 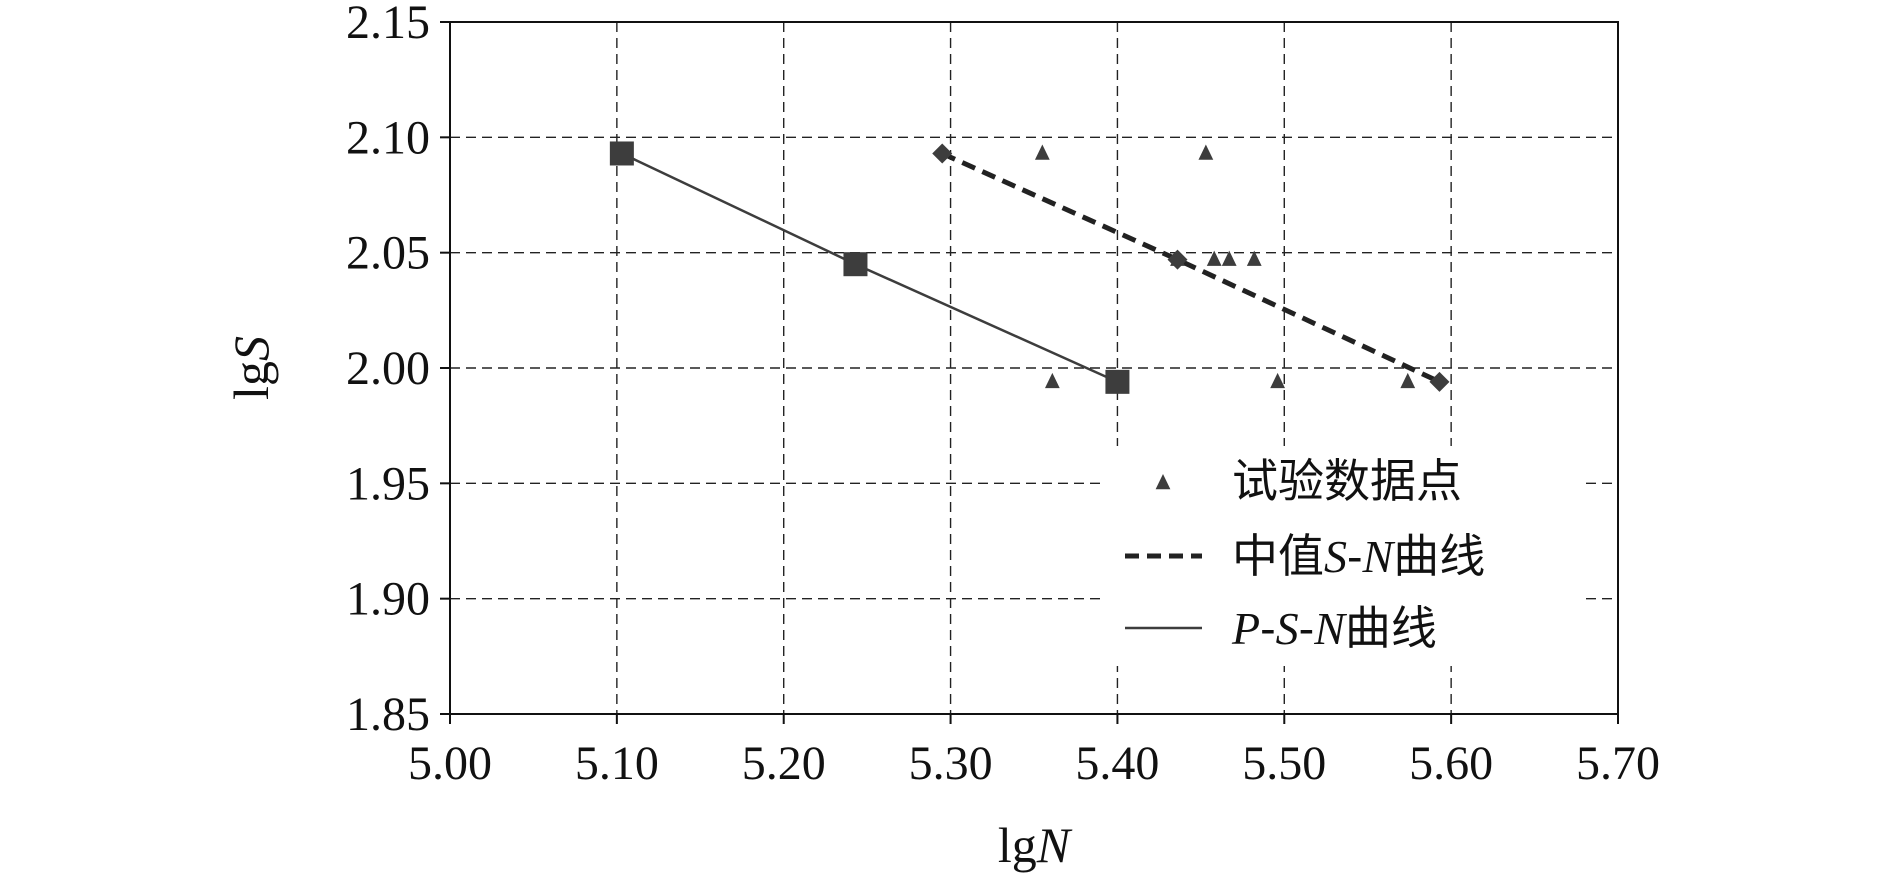 What do you see at coordinates (388, 253) in the screenshot?
I see `y-tick-label: 2.05` at bounding box center [388, 253].